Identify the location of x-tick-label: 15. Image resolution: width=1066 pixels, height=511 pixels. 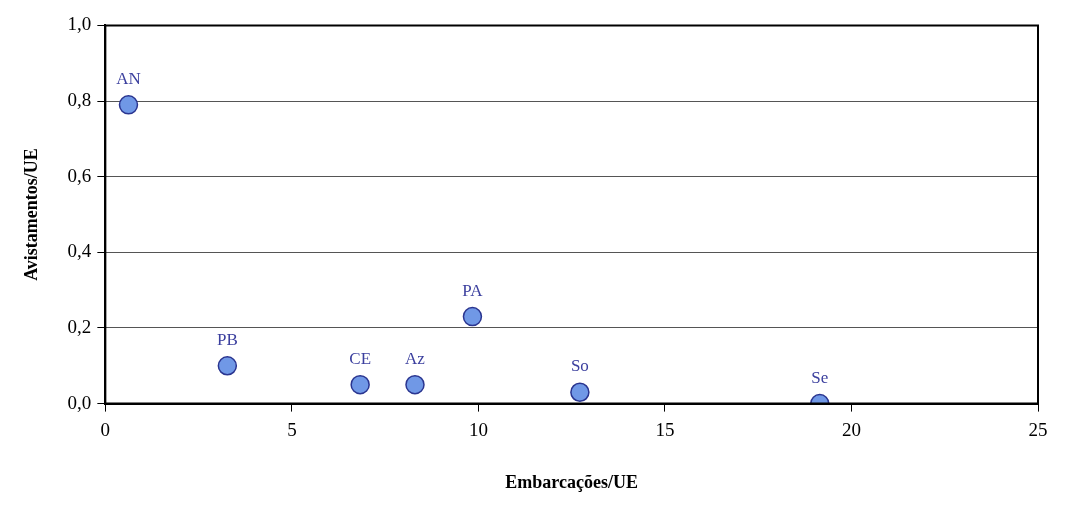
(665, 429).